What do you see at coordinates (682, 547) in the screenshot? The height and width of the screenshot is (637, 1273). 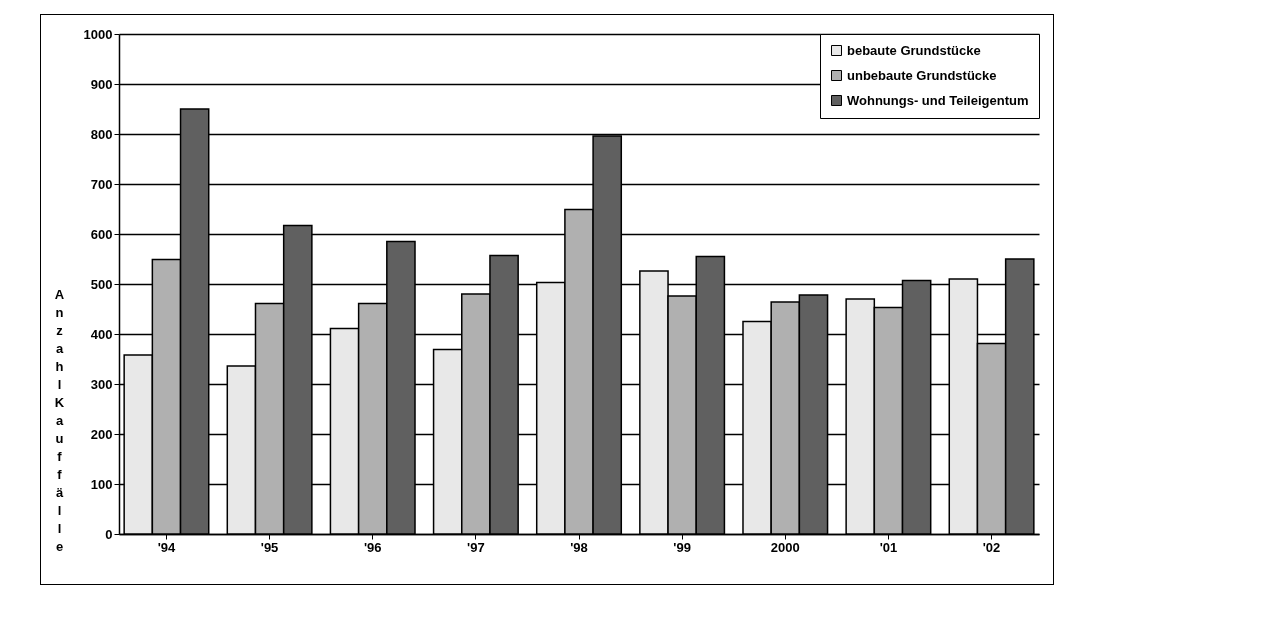 I see `x-tick-label: '99` at bounding box center [682, 547].